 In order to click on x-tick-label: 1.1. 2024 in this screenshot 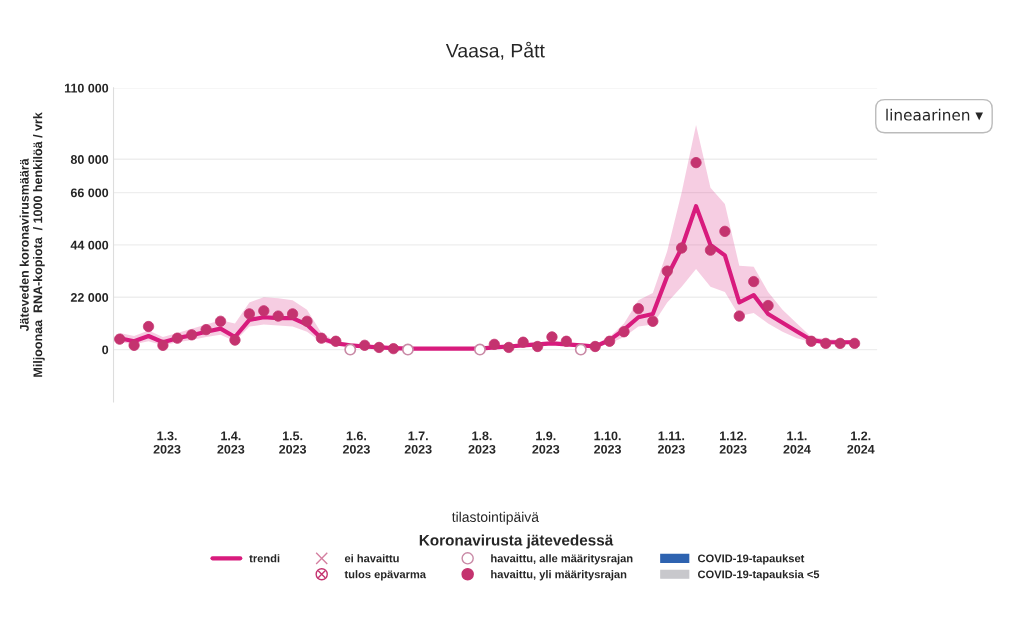, I will do `click(797, 442)`.